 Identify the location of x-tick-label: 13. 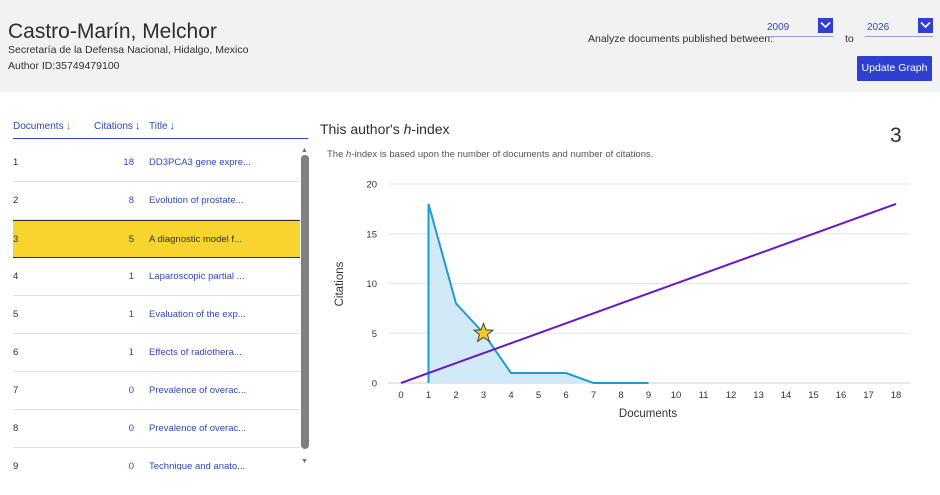
(758, 395).